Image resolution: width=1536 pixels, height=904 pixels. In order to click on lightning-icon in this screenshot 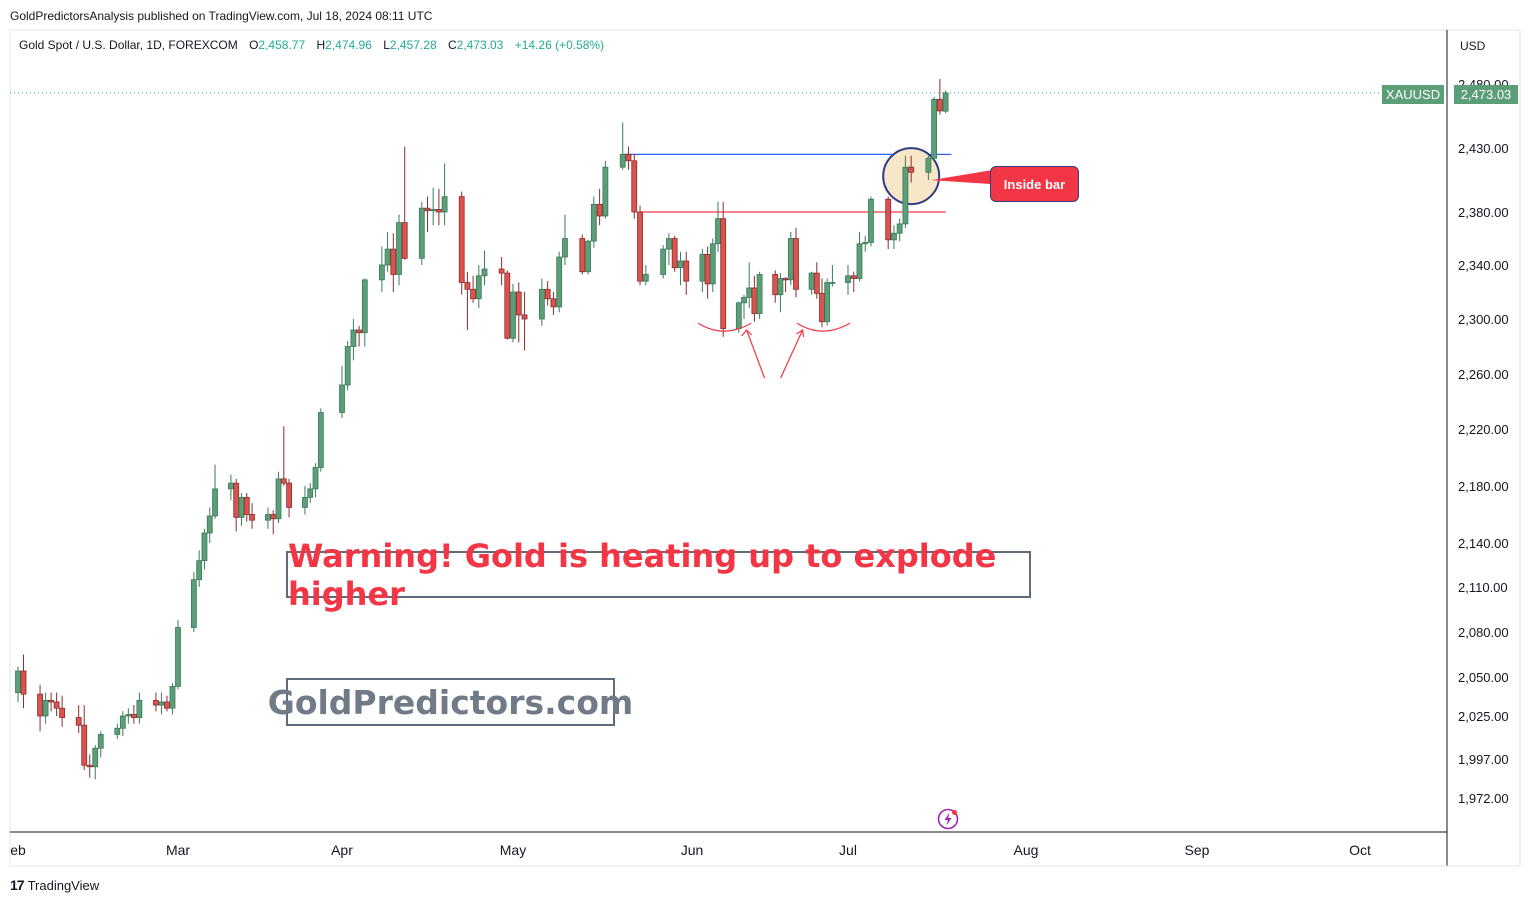, I will do `click(948, 819)`.